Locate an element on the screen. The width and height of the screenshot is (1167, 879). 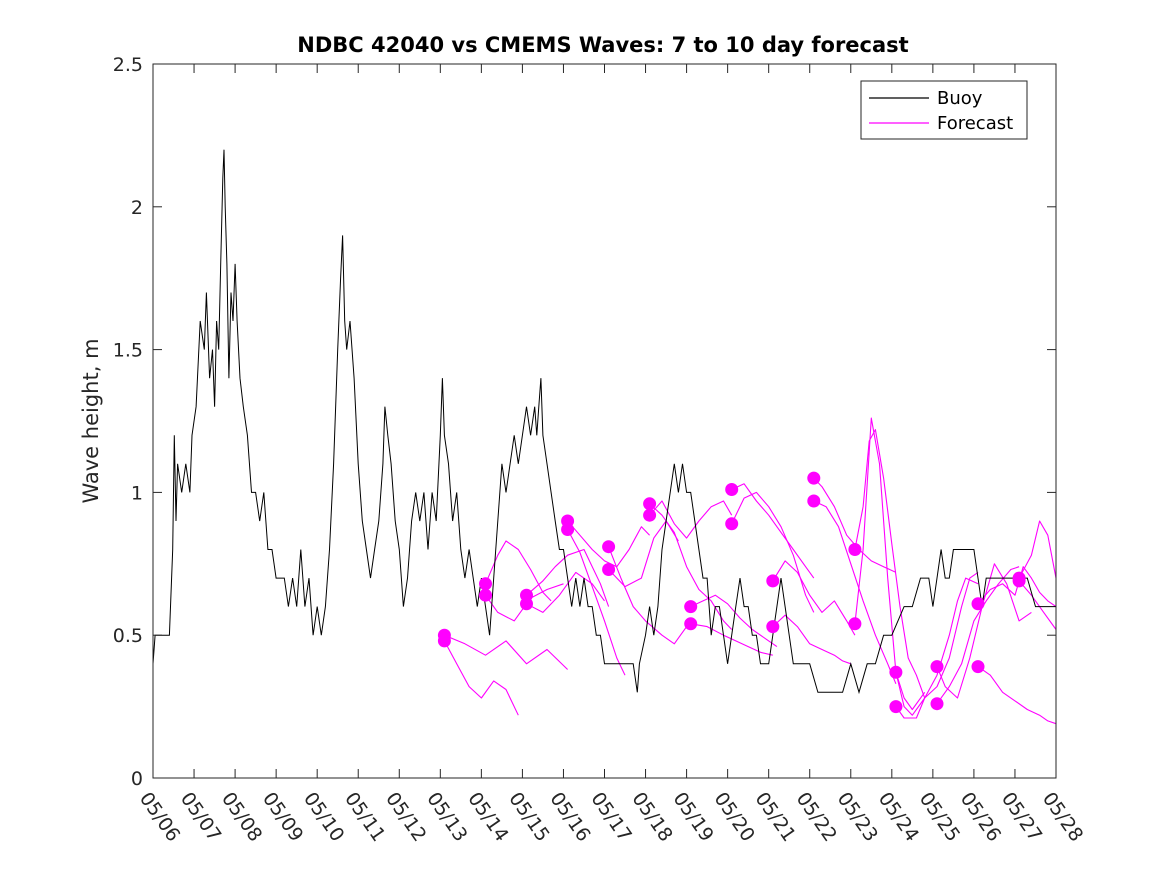
y-tick-label: 2 is located at coordinates (137, 208).